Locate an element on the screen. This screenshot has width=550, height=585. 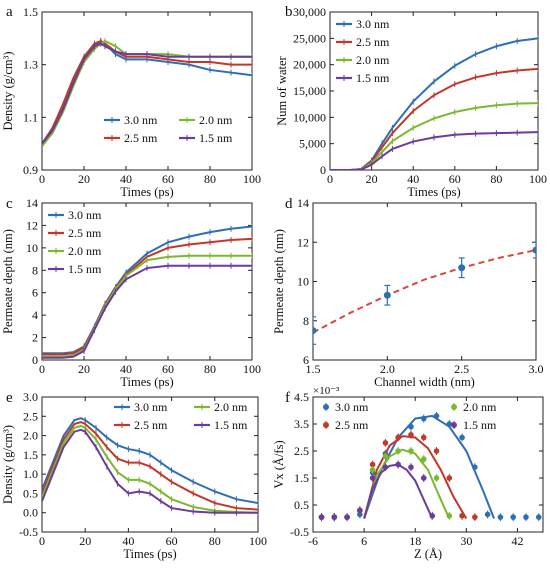
y-tick-label: 4.5 is located at coordinates (301, 397).